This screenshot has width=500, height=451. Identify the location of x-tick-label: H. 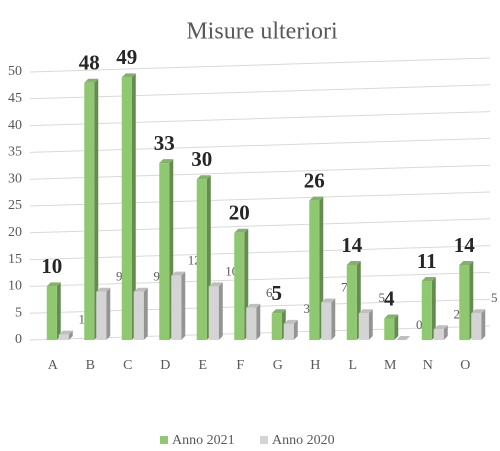
(315, 365).